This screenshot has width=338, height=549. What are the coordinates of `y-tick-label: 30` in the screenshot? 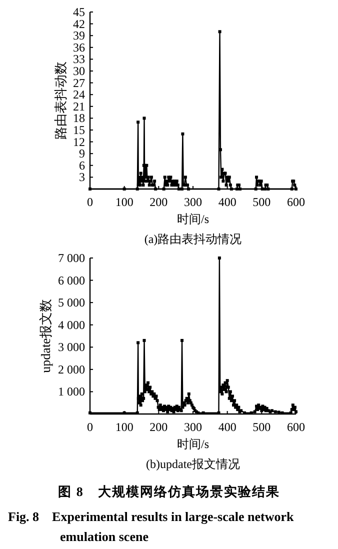 It's located at (79, 71).